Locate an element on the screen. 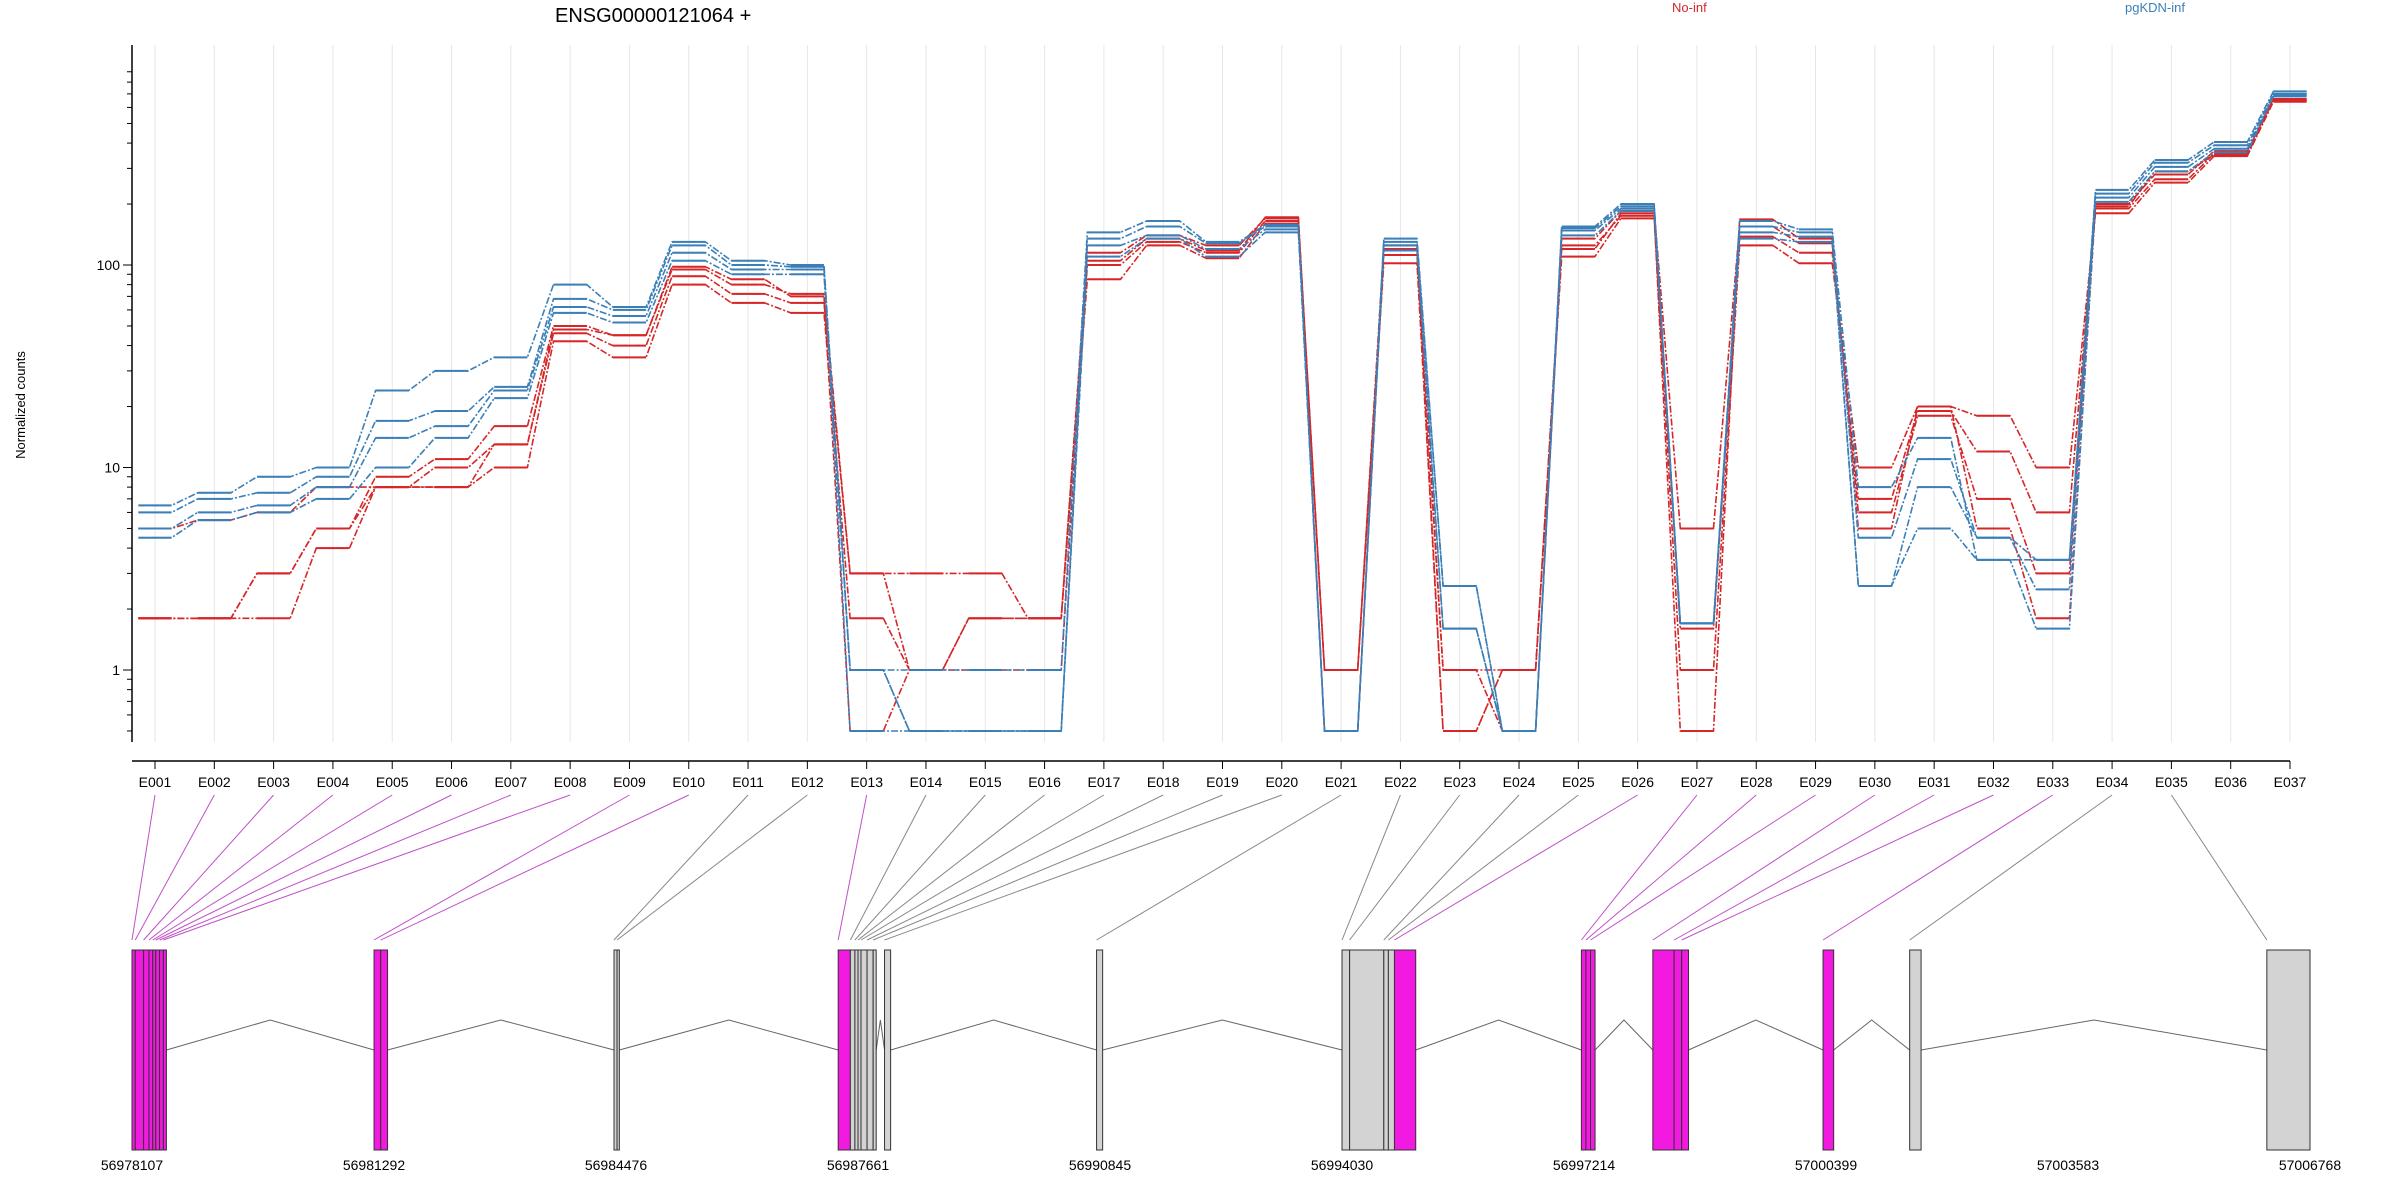 The image size is (2400, 1200). y-tick-label: 1 is located at coordinates (116, 670).